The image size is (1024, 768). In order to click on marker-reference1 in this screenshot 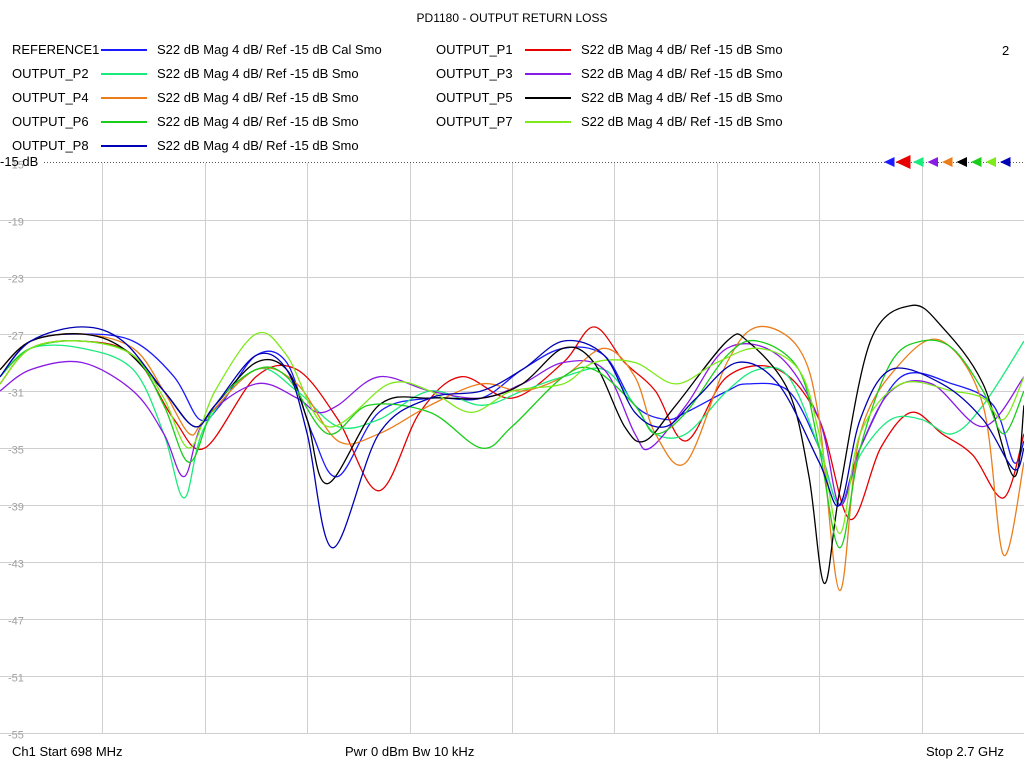, I will do `click(889, 162)`.